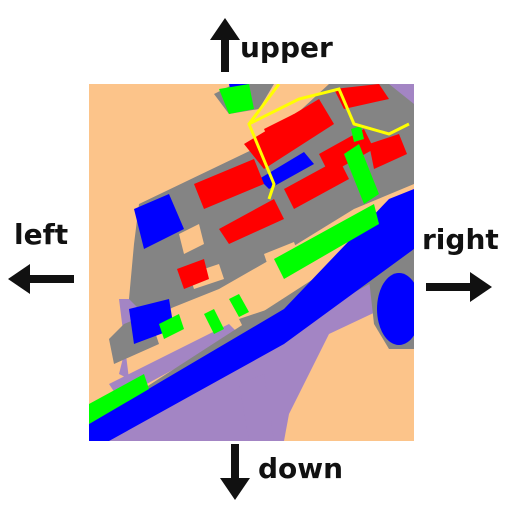 Image resolution: width=512 pixels, height=512 pixels. What do you see at coordinates (329, 111) in the screenshot?
I see `yellow-path-line-branch` at bounding box center [329, 111].